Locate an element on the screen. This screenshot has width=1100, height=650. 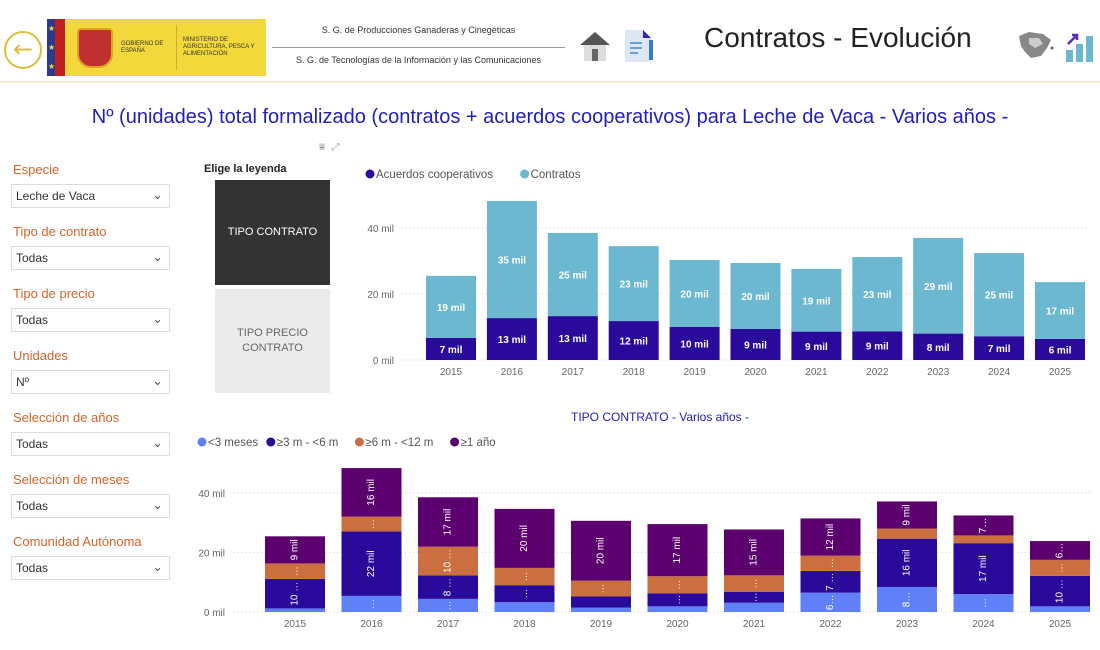
data-label: 20 mil is located at coordinates (601, 550).